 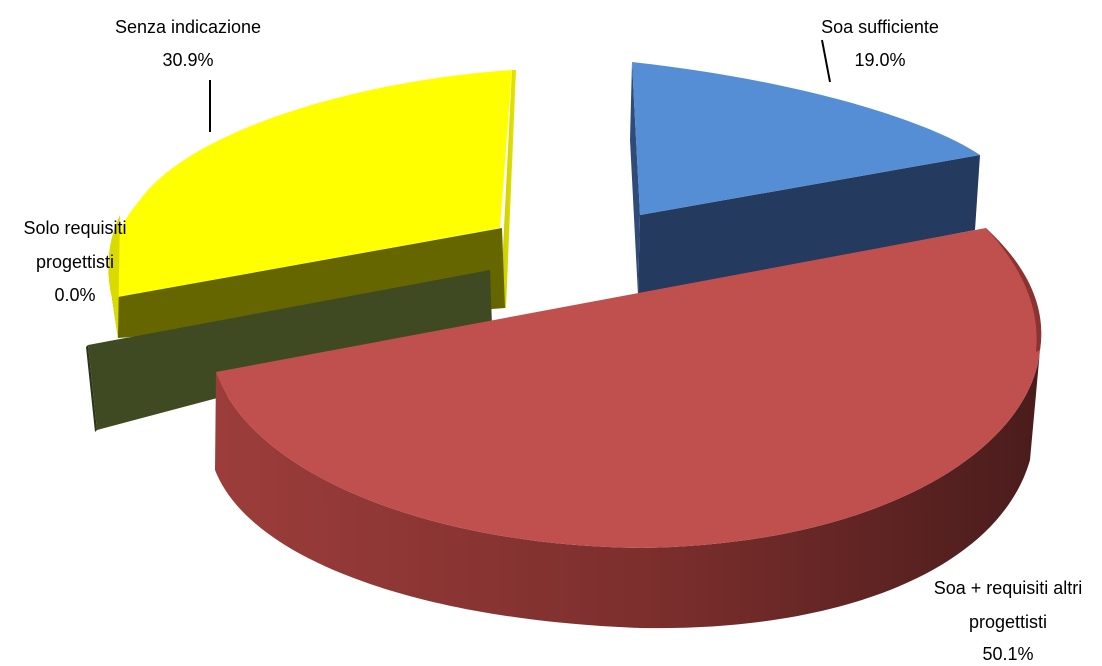 I want to click on label-soa-requisiti-altri: Soa + requisiti altri progettisti 50.1%, so click(x=1008, y=621).